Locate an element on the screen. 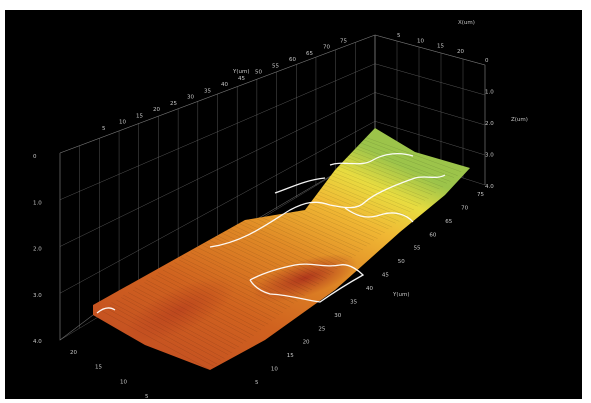 Image resolution: width=591 pixels, height=403 pixels. back-top-tick-7: 40 is located at coordinates (224, 85).